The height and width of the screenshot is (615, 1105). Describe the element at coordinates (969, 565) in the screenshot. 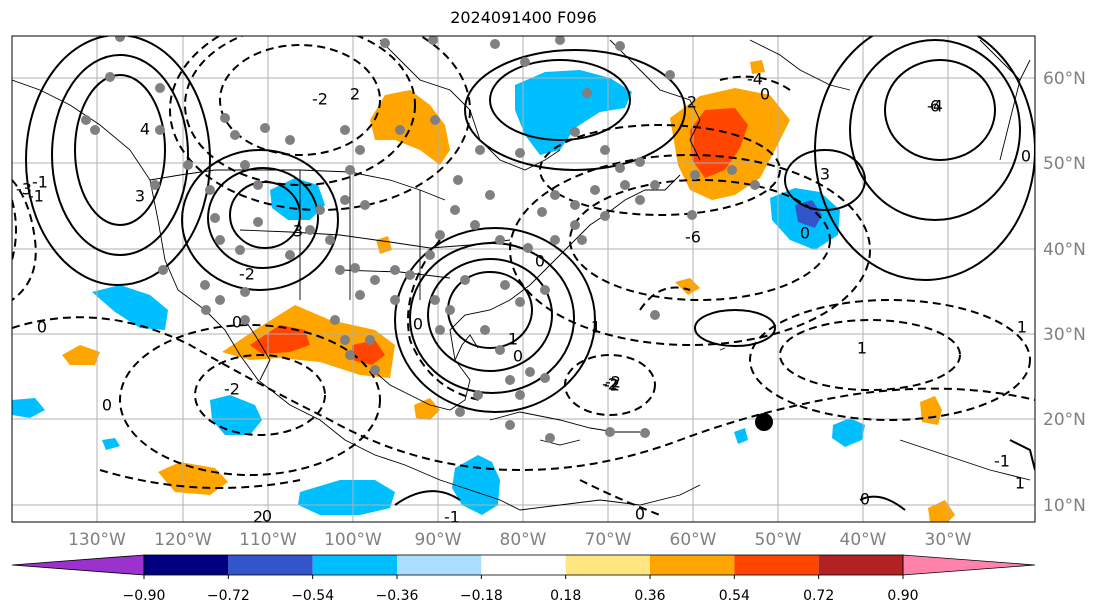

I see `colorbar-over-arrow` at that location.